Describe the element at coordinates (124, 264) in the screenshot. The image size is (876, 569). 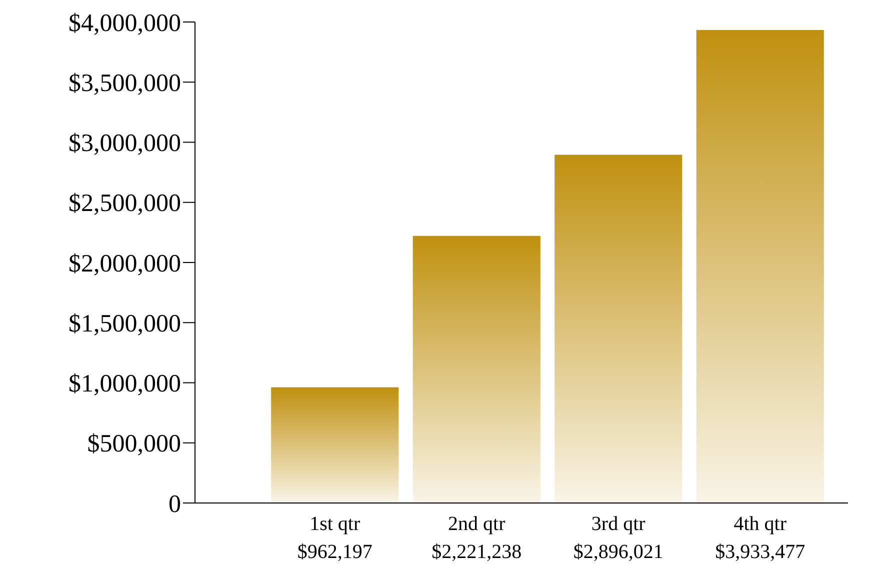
I see `y-tick-label: $2,000,000` at that location.